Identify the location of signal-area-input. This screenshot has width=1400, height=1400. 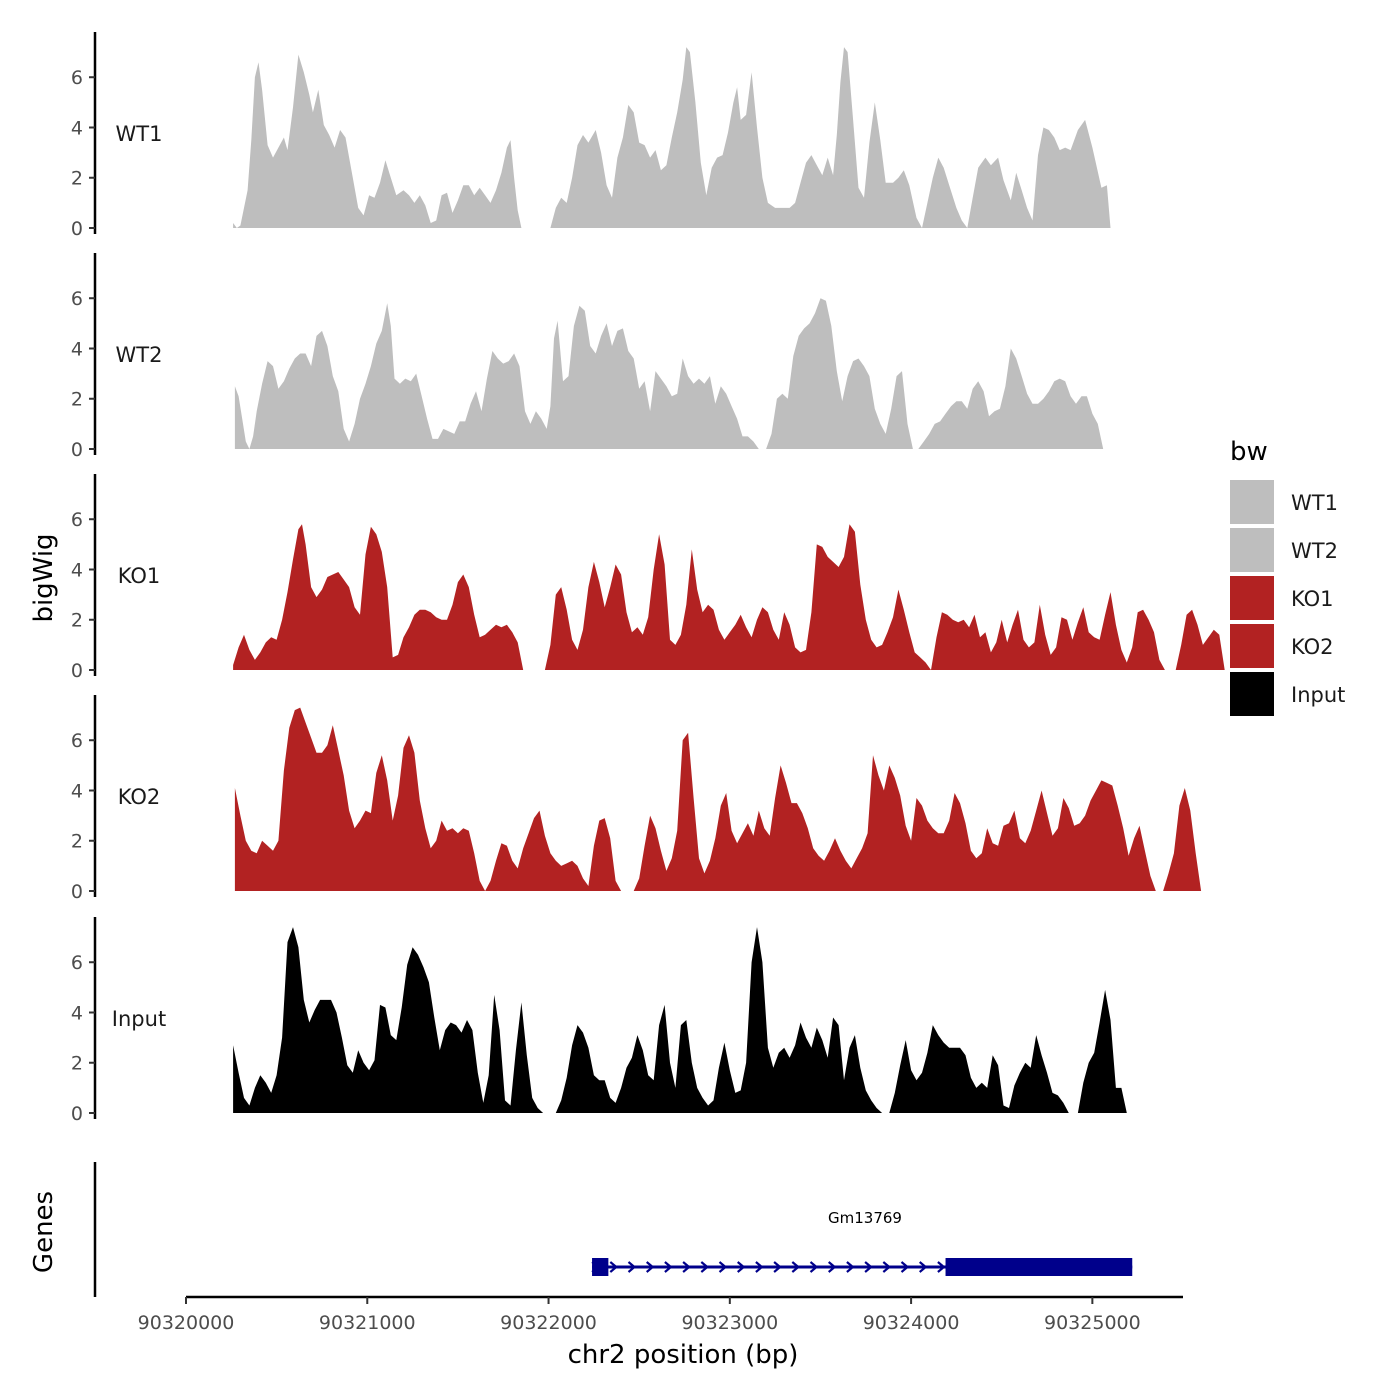
(680, 1020).